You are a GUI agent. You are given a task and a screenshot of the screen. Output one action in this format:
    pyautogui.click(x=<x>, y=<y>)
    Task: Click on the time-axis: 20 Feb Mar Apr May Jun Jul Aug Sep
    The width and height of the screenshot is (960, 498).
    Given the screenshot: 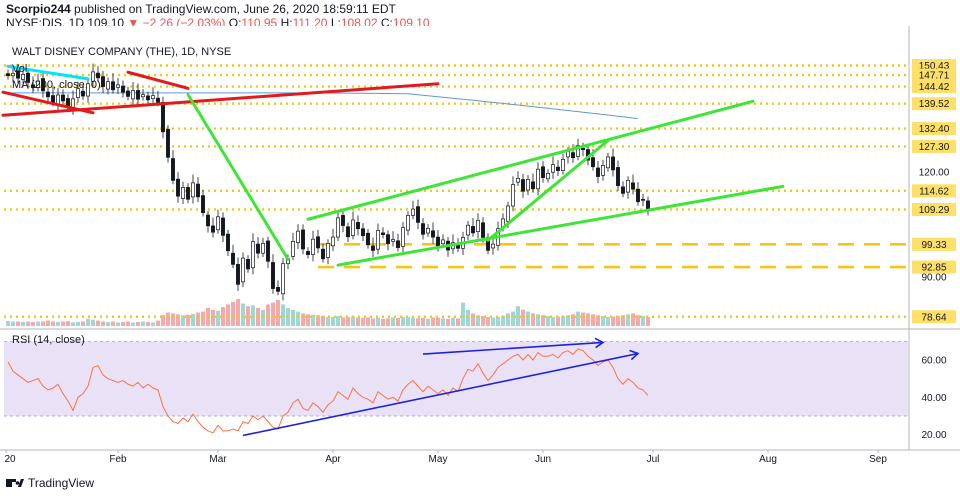 What is the action you would take?
    pyautogui.click(x=480, y=457)
    